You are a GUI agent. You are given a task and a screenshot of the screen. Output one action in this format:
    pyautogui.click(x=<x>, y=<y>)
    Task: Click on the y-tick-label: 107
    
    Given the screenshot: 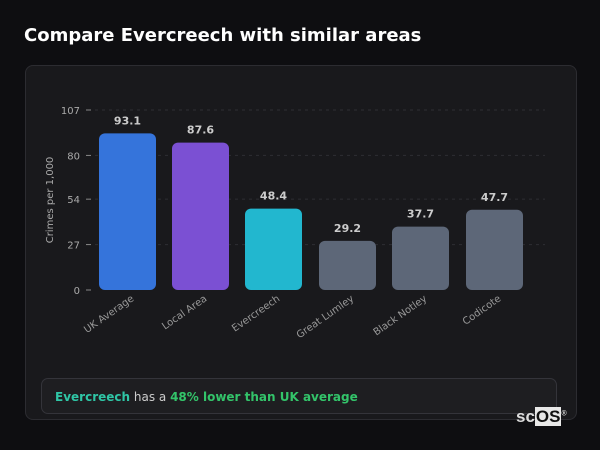 What is the action you would take?
    pyautogui.click(x=70, y=111)
    